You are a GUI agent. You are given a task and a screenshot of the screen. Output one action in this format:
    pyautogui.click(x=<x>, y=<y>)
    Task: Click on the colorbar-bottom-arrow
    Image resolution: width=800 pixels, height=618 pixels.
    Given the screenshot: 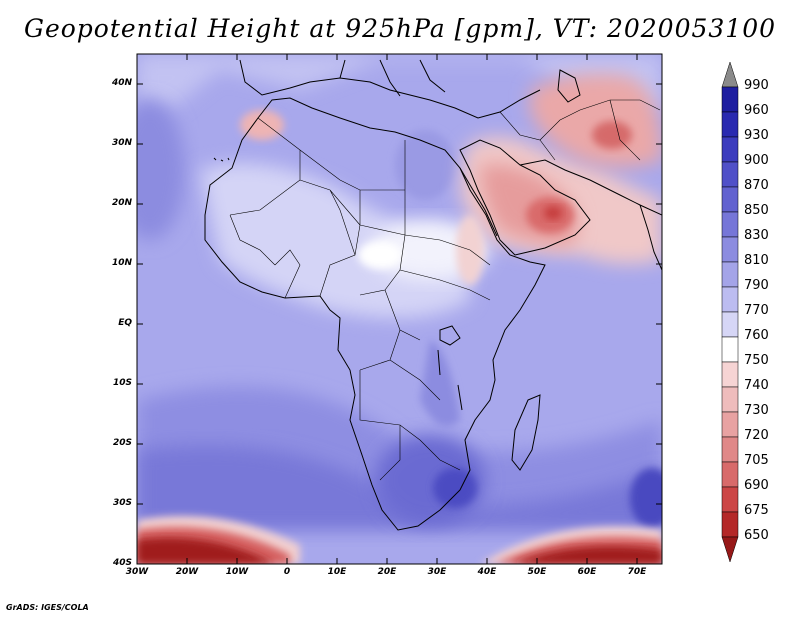 What is the action you would take?
    pyautogui.click(x=730, y=549)
    